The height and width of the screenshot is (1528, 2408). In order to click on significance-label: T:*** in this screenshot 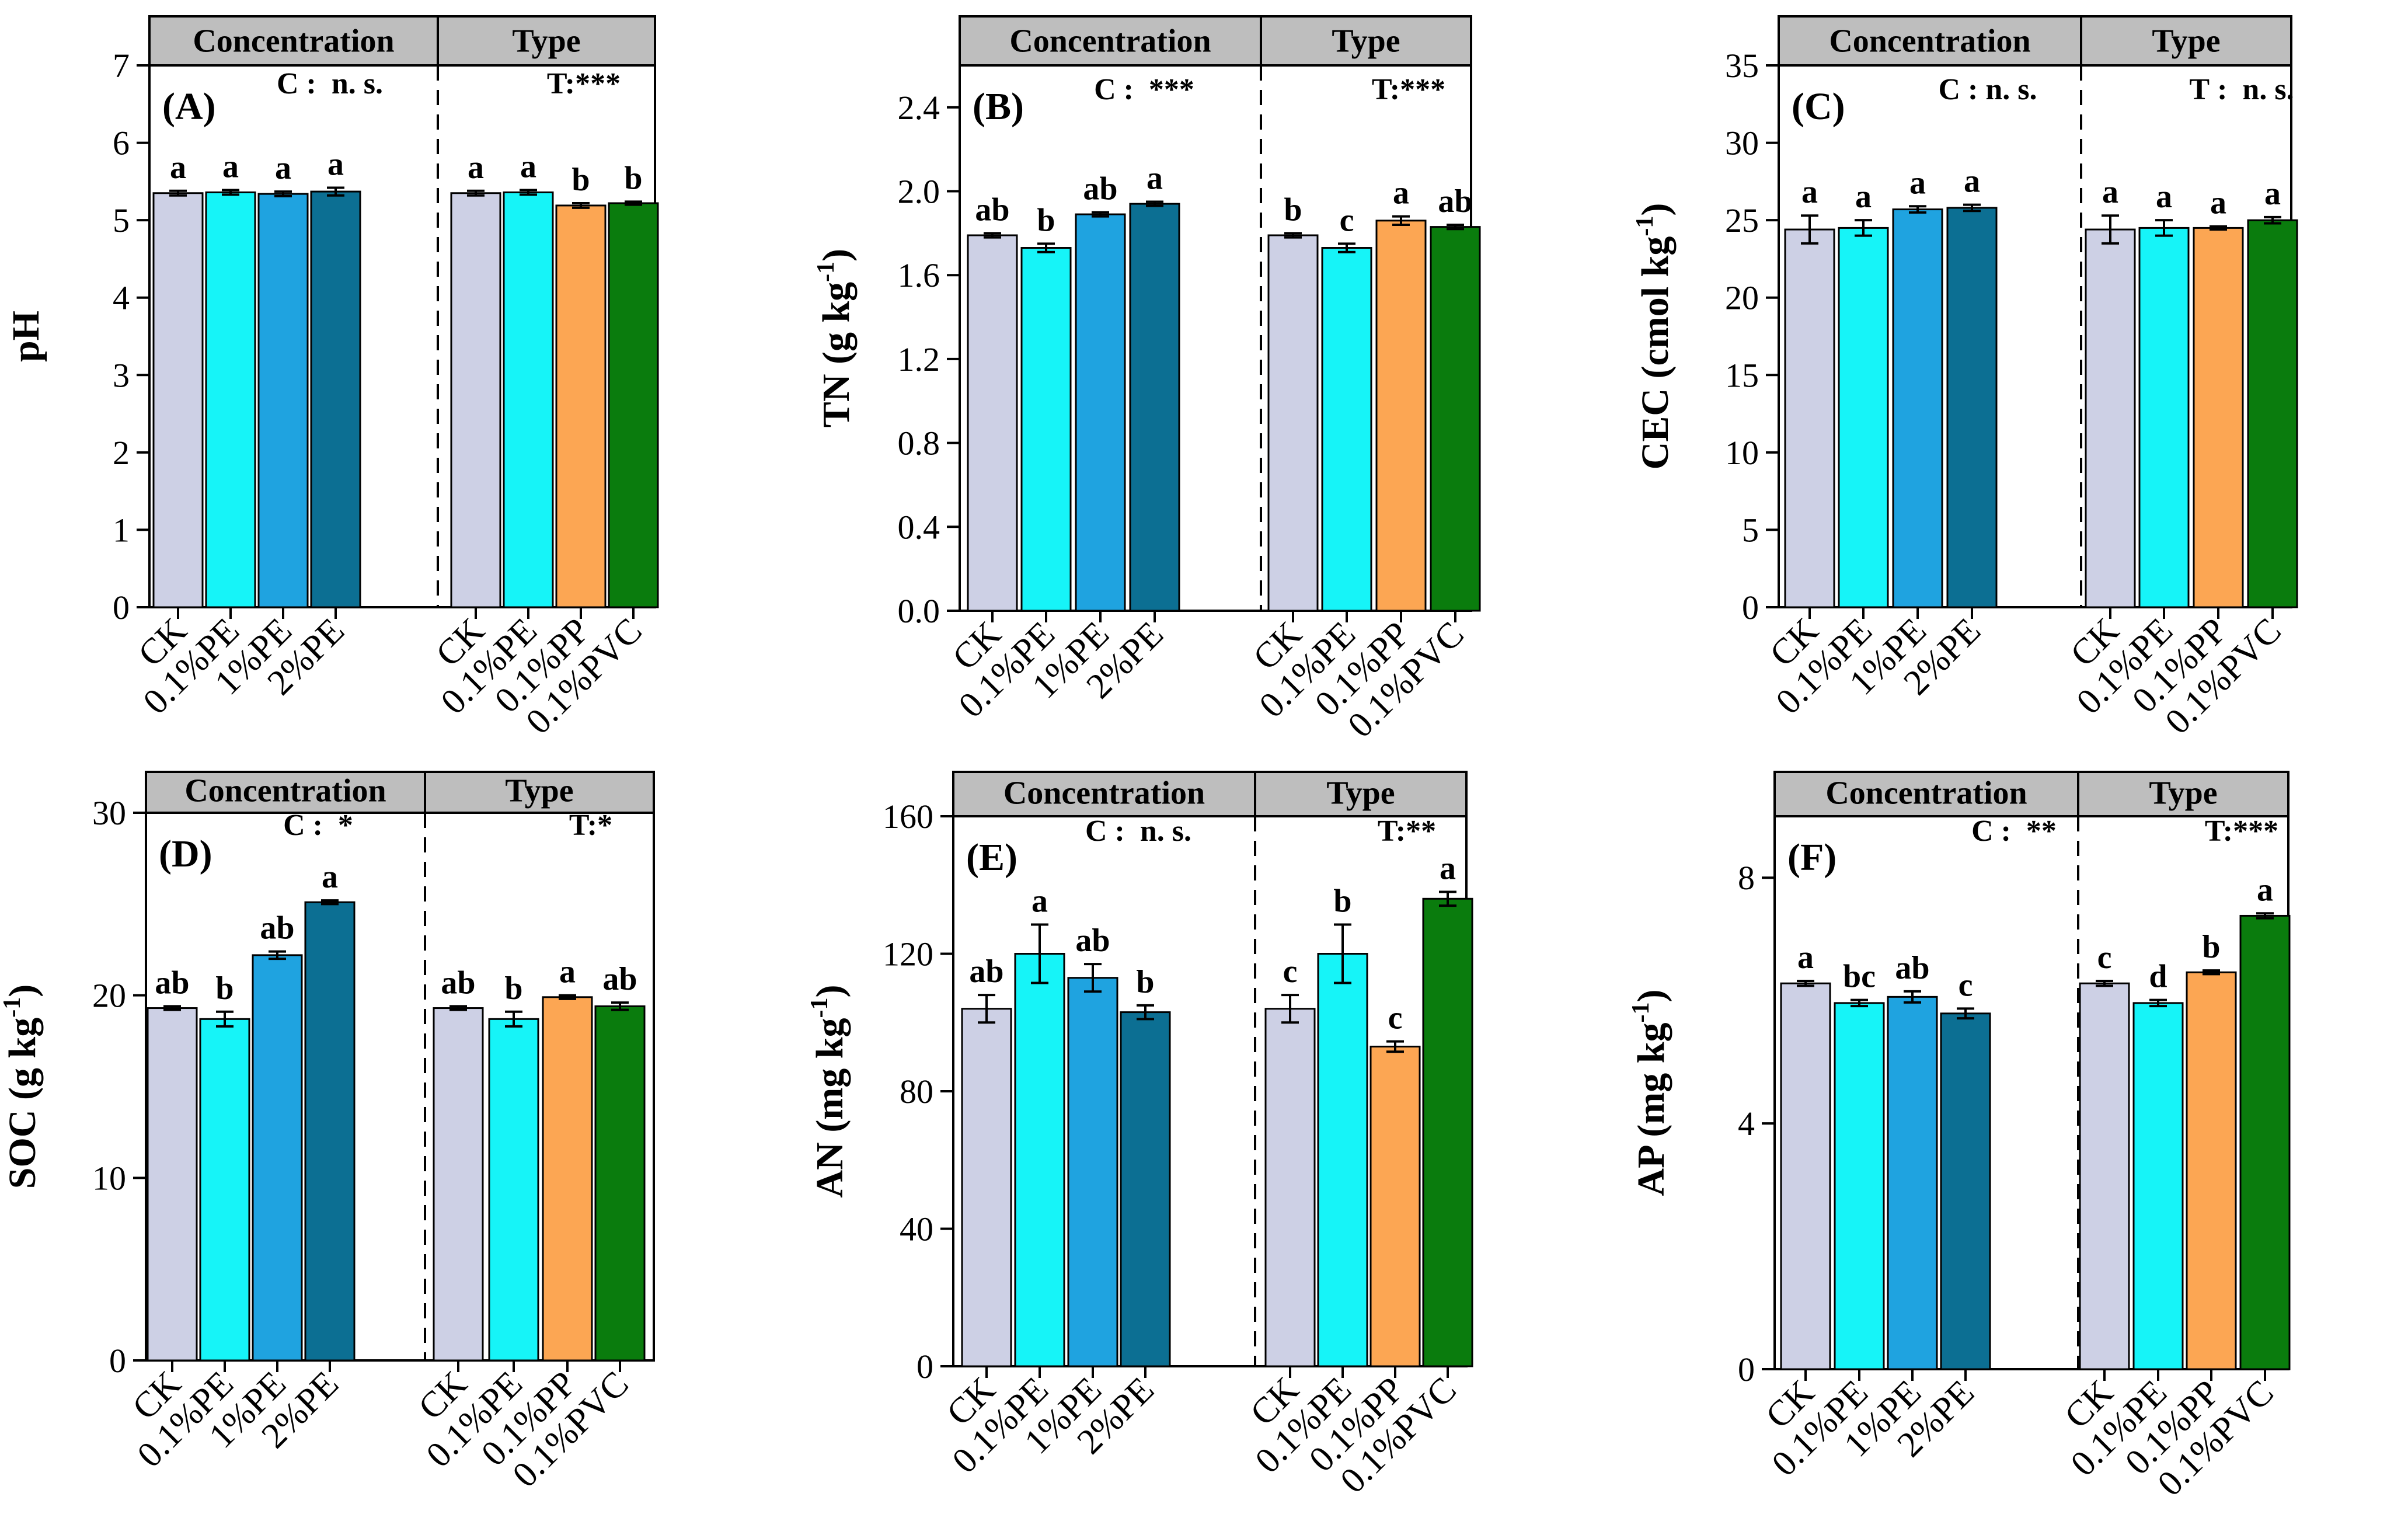, I will do `click(1409, 89)`.